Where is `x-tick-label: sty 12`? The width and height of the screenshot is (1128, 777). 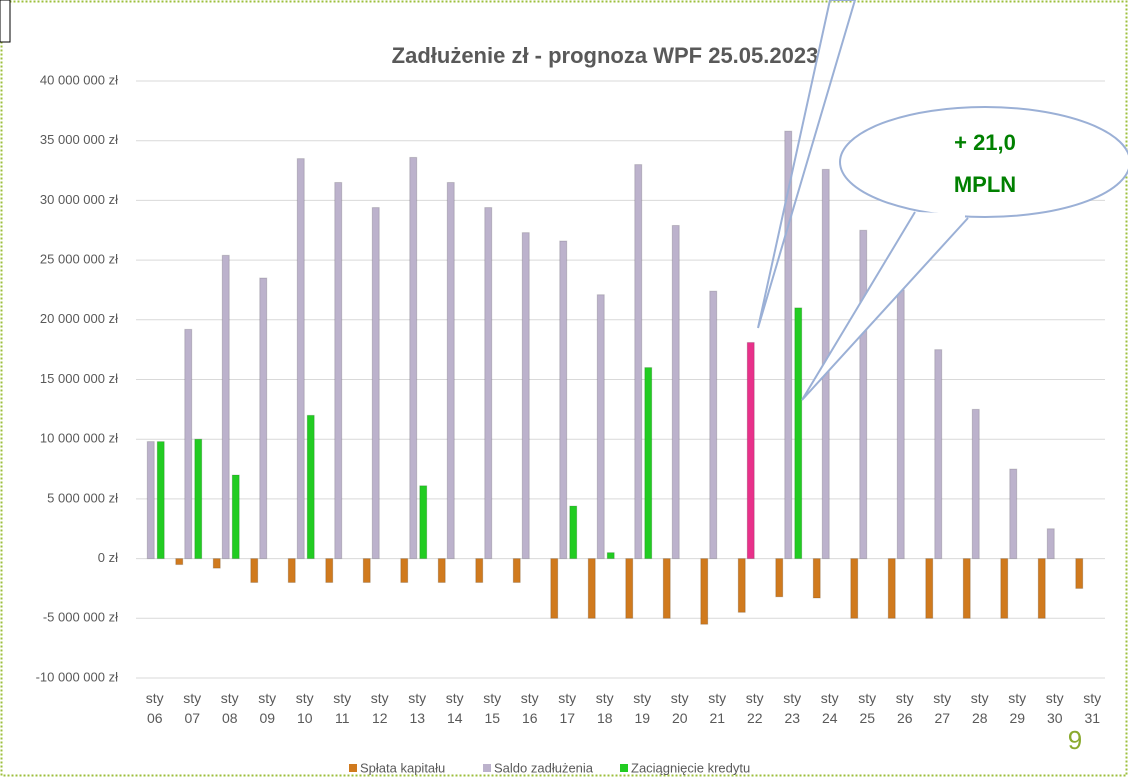
x-tick-label: sty 12 is located at coordinates (379, 708).